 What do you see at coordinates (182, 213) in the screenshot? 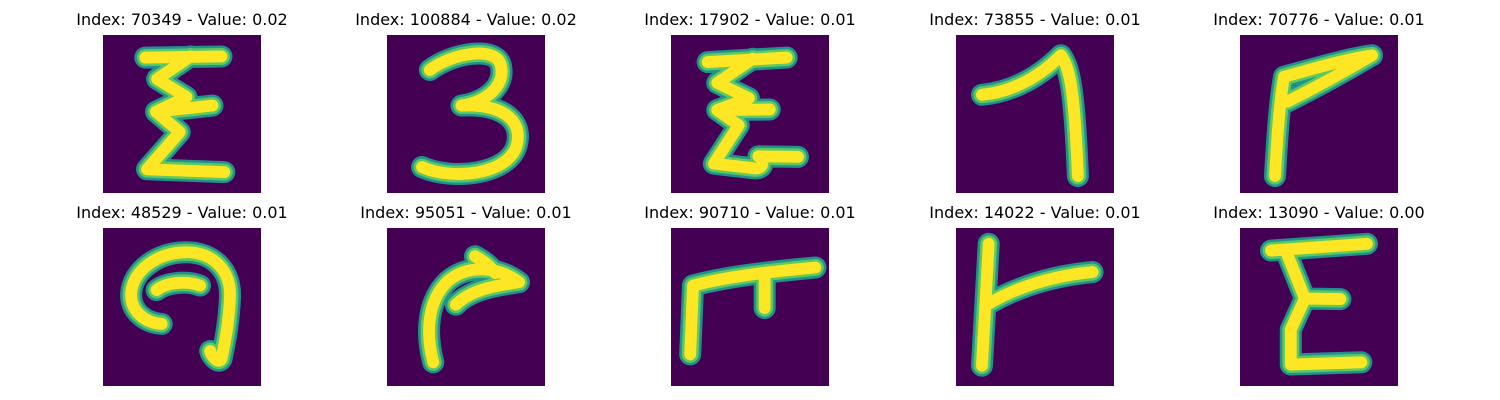
I see `panel-title: Index: 48529 - Value: 0.01` at bounding box center [182, 213].